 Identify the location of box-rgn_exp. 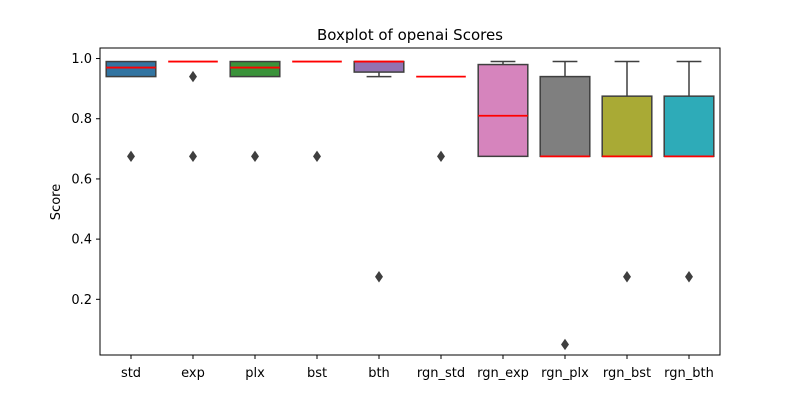
(503, 110).